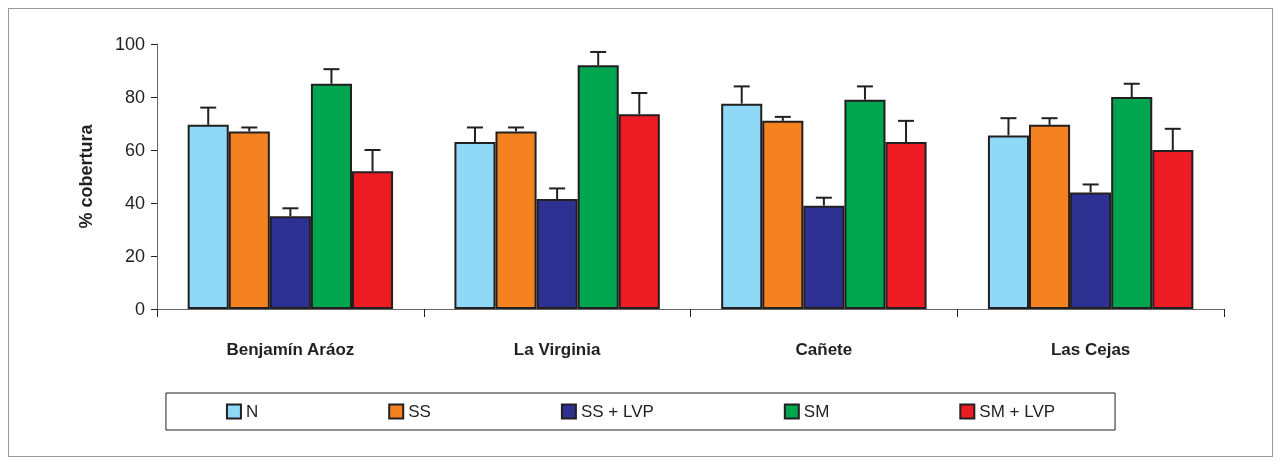 This screenshot has height=467, width=1283. What do you see at coordinates (1017, 411) in the screenshot?
I see `legend-label: SM + LVP` at bounding box center [1017, 411].